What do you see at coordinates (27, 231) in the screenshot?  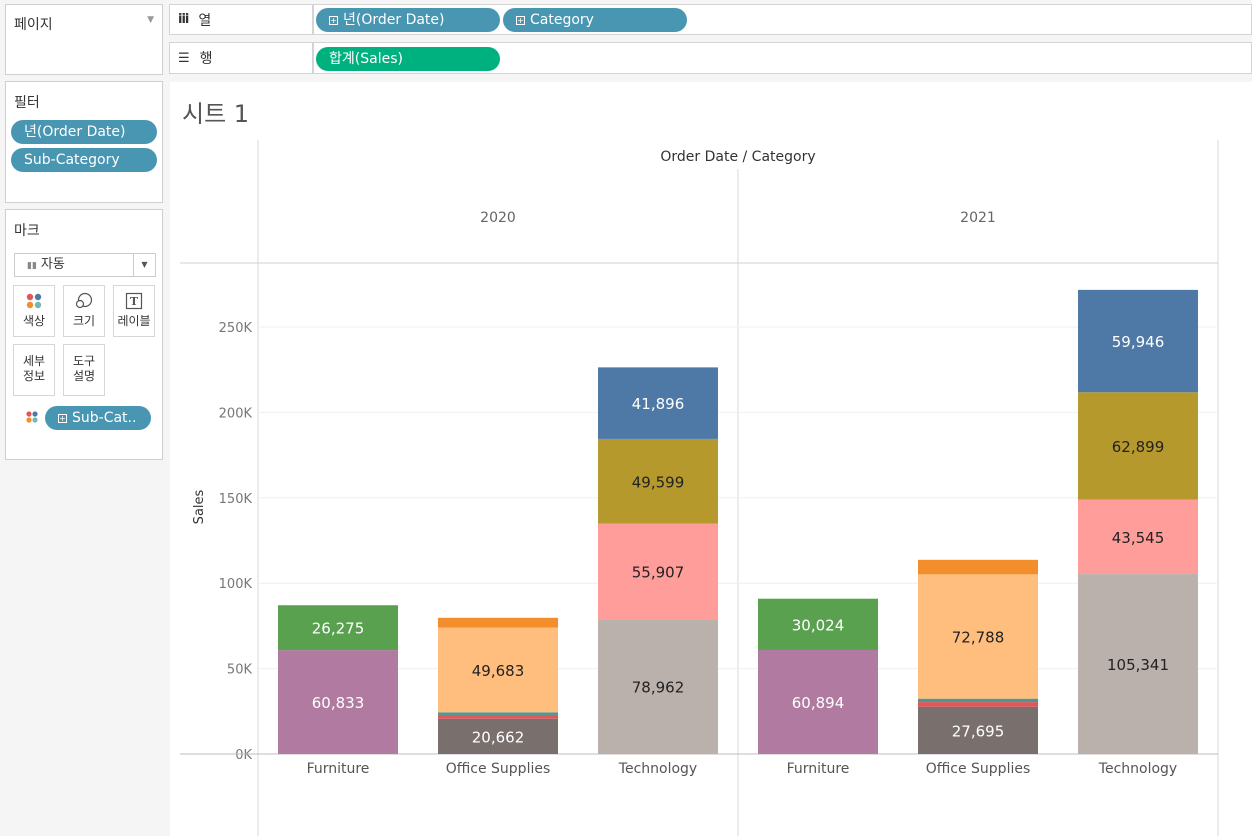 I see `marks-panel-title: 마크` at bounding box center [27, 231].